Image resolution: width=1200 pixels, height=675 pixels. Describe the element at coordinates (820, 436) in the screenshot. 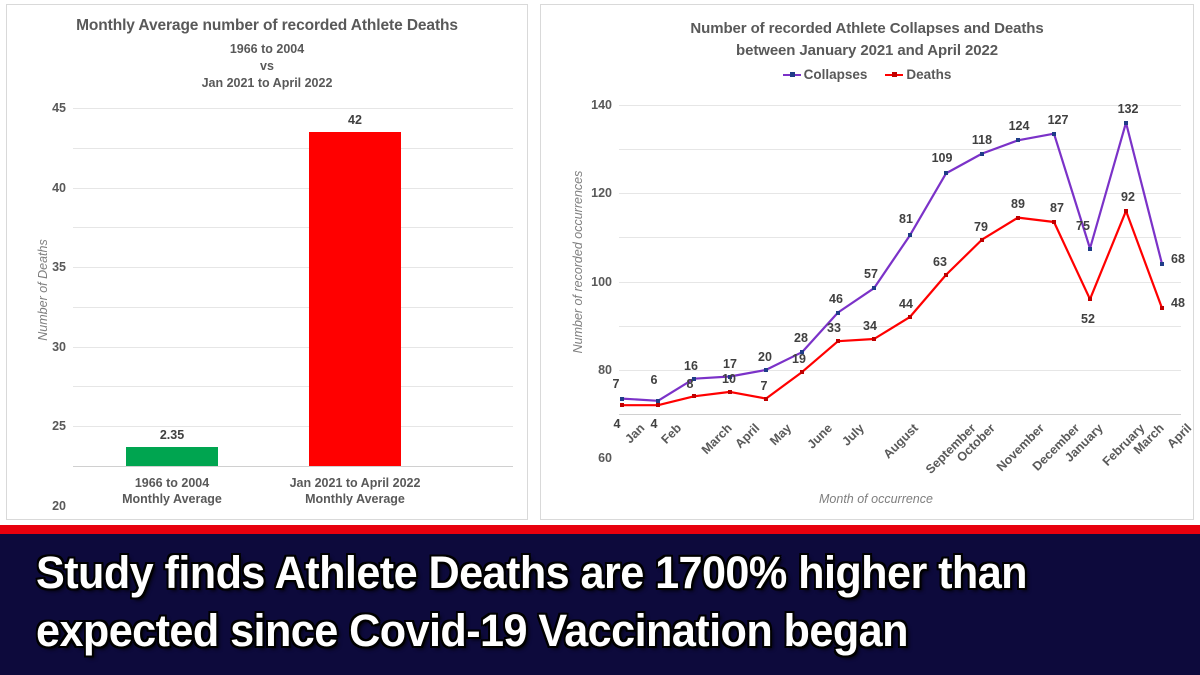

I see `line-chart-x-label-5: June` at that location.